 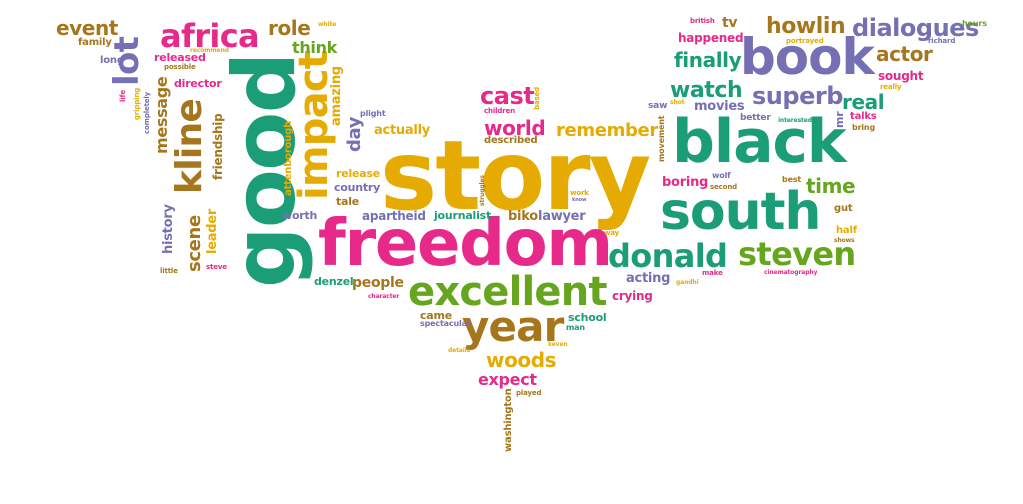 What do you see at coordinates (844, 240) in the screenshot?
I see `word-shows: shows` at bounding box center [844, 240].